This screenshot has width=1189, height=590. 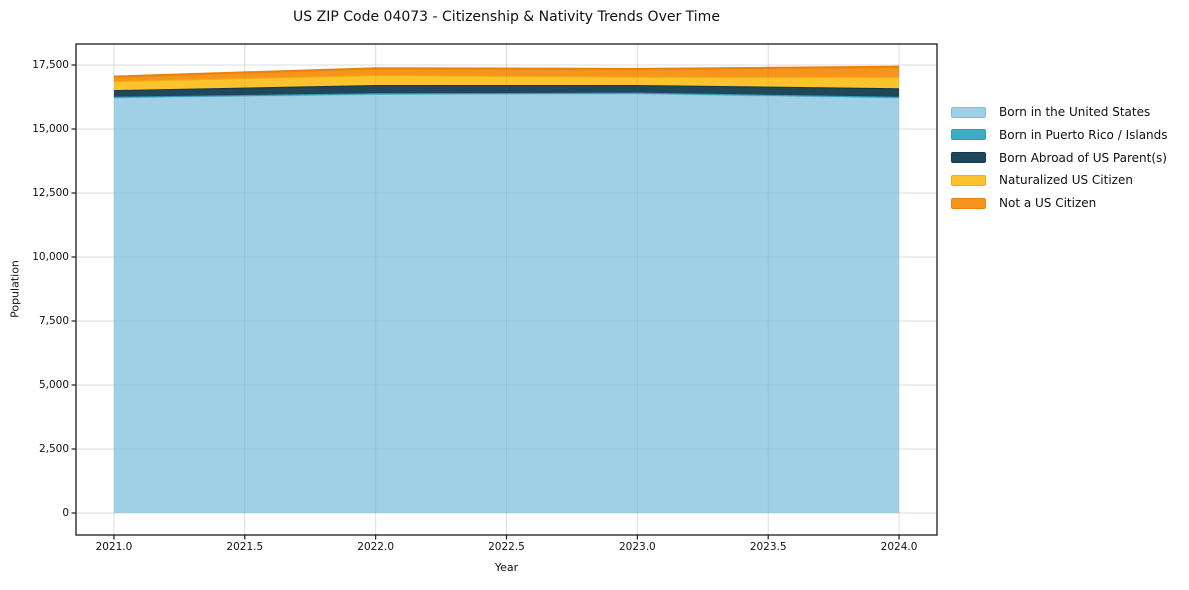 What do you see at coordinates (53, 384) in the screenshot?
I see `y-tick-label: 5,000` at bounding box center [53, 384].